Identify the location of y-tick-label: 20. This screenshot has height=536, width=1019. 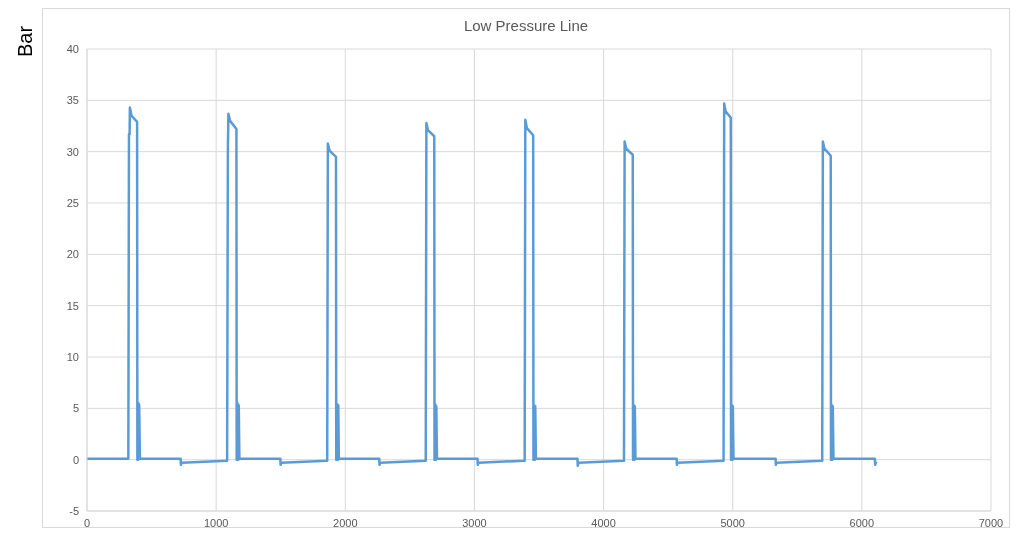
(72, 254).